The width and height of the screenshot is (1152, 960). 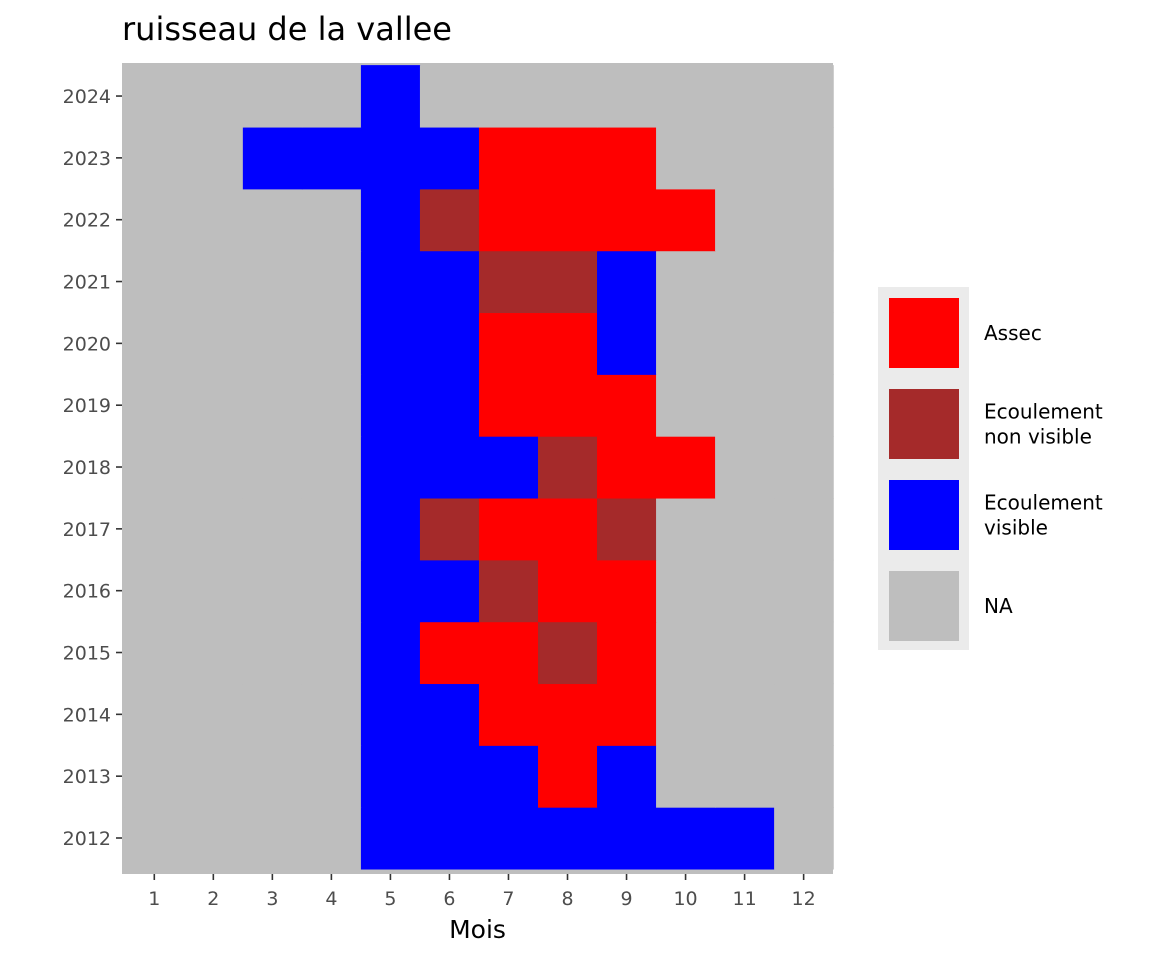 What do you see at coordinates (390, 899) in the screenshot?
I see `x-tick-label: 5` at bounding box center [390, 899].